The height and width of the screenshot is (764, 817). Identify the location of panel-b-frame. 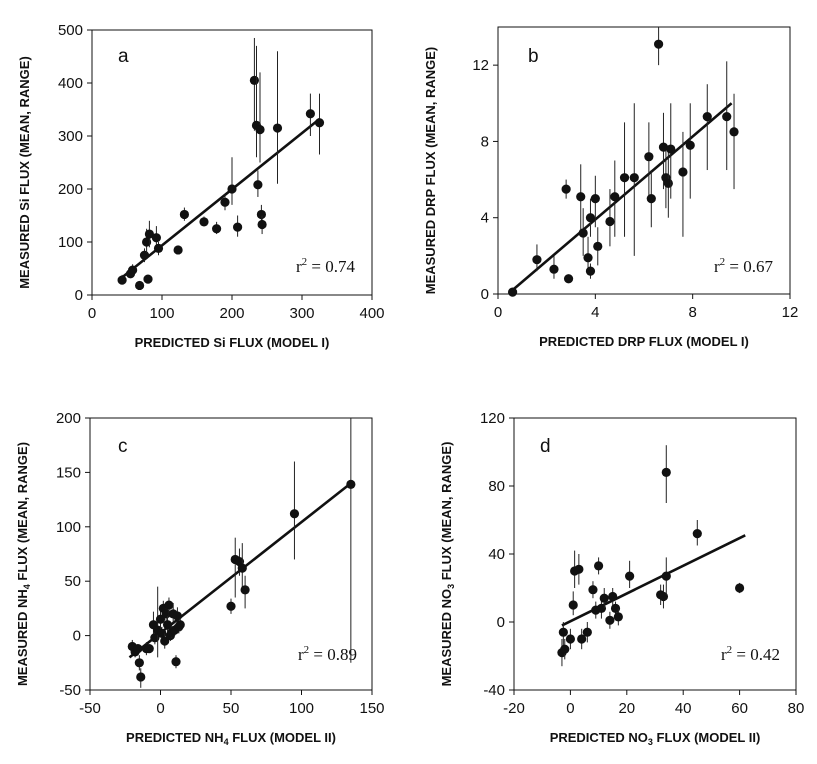
(644, 160).